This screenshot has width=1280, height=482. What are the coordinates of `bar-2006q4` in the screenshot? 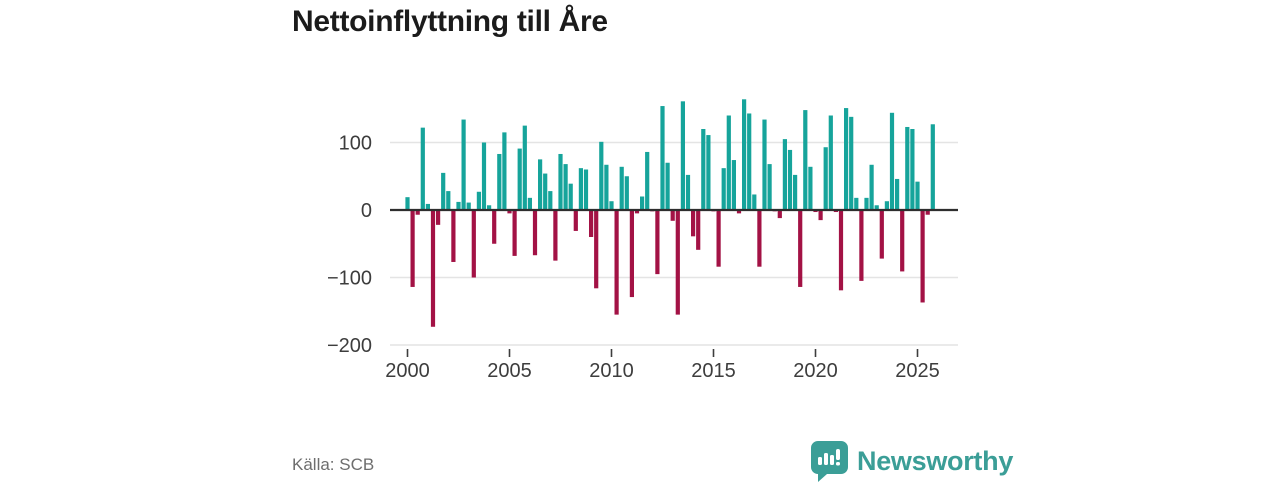 It's located at (545, 191).